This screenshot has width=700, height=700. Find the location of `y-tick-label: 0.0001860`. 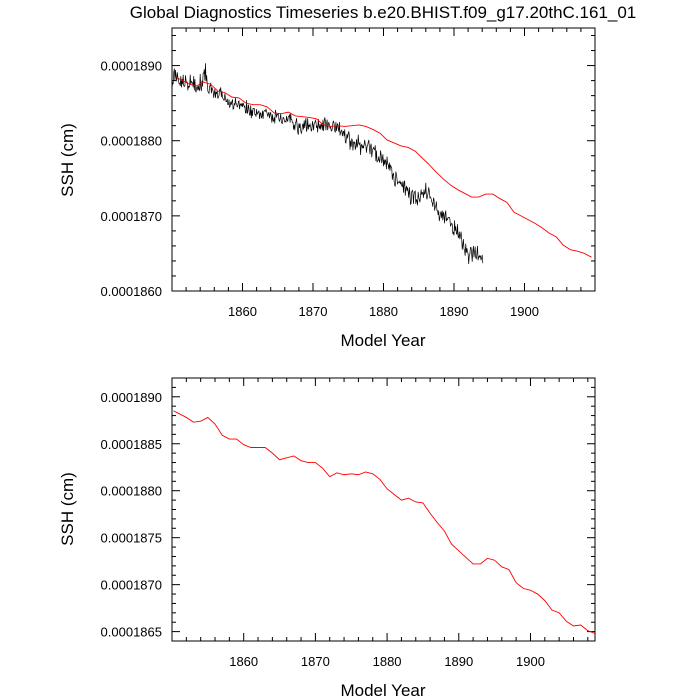

y-tick-label: 0.0001860 is located at coordinates (131, 291).